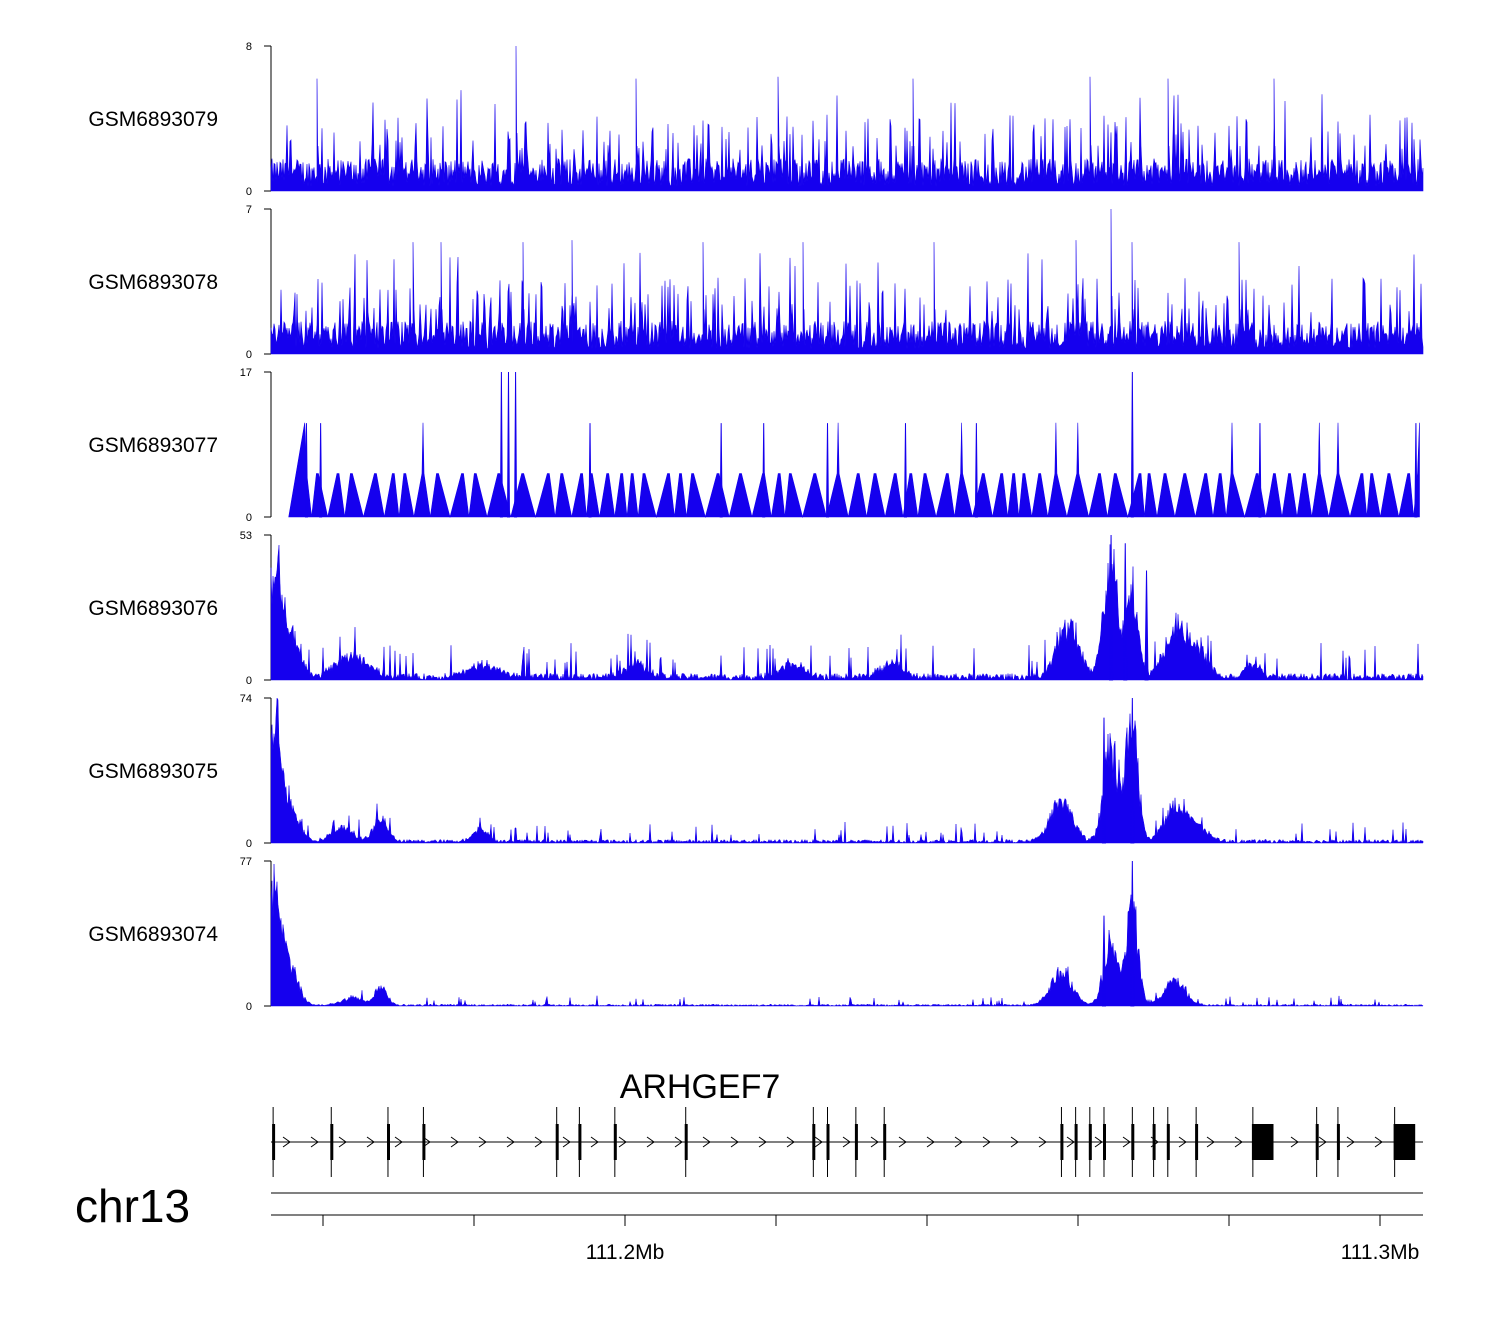 This screenshot has width=1500, height=1320. Describe the element at coordinates (153, 608) in the screenshot. I see `track-label: GSM6893076` at that location.